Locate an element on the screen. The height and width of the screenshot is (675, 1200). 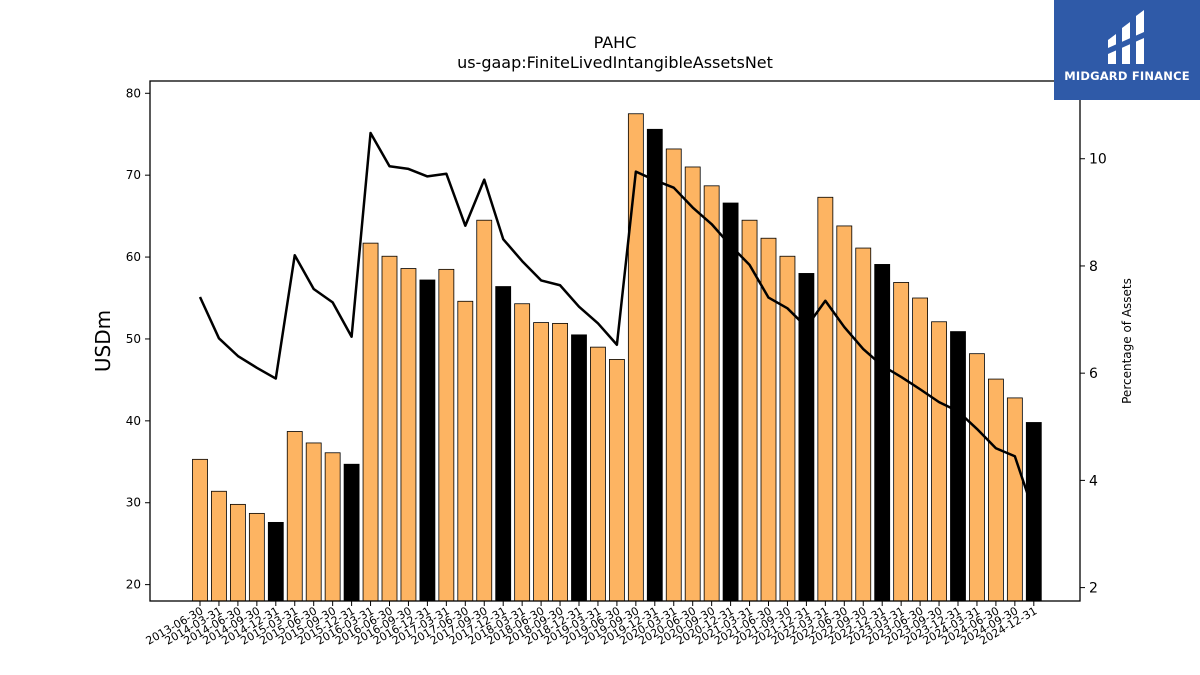
chart-subtitle: us-gaap:FiniteLivedIntangibleAssetsNet is located at coordinates (615, 62).